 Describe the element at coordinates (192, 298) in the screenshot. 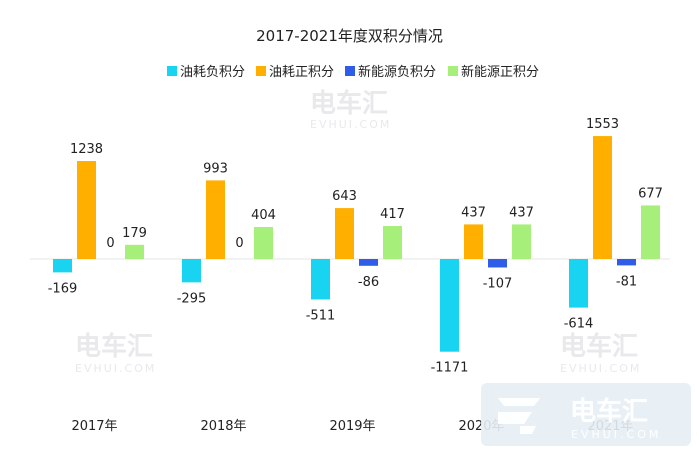

I see `data-label: -295` at that location.